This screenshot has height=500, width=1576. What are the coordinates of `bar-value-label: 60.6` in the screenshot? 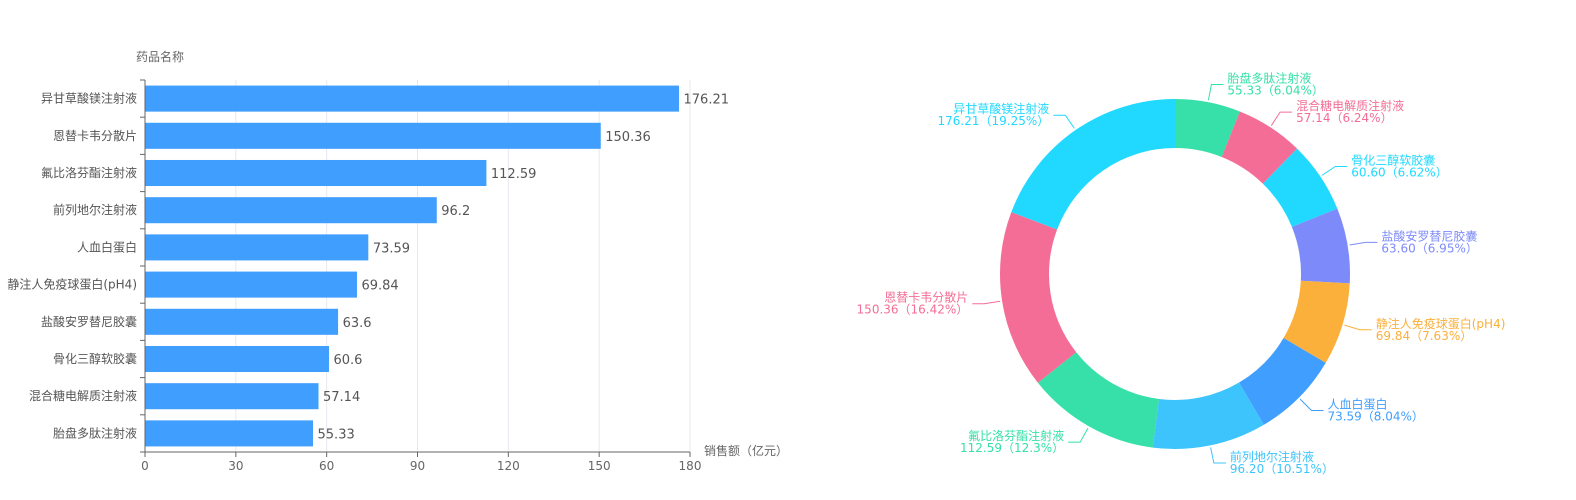 It's located at (347, 360).